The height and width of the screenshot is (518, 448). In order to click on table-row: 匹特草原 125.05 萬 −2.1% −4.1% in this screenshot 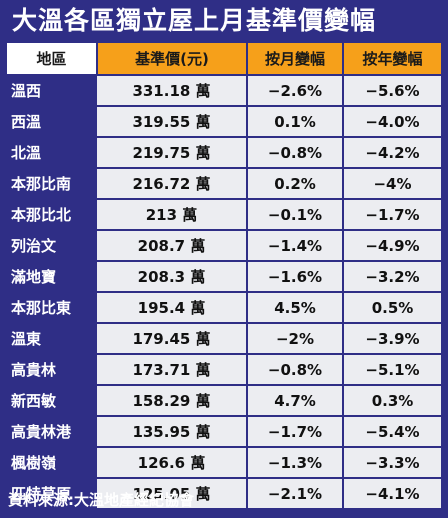, I will do `click(224, 494)`.